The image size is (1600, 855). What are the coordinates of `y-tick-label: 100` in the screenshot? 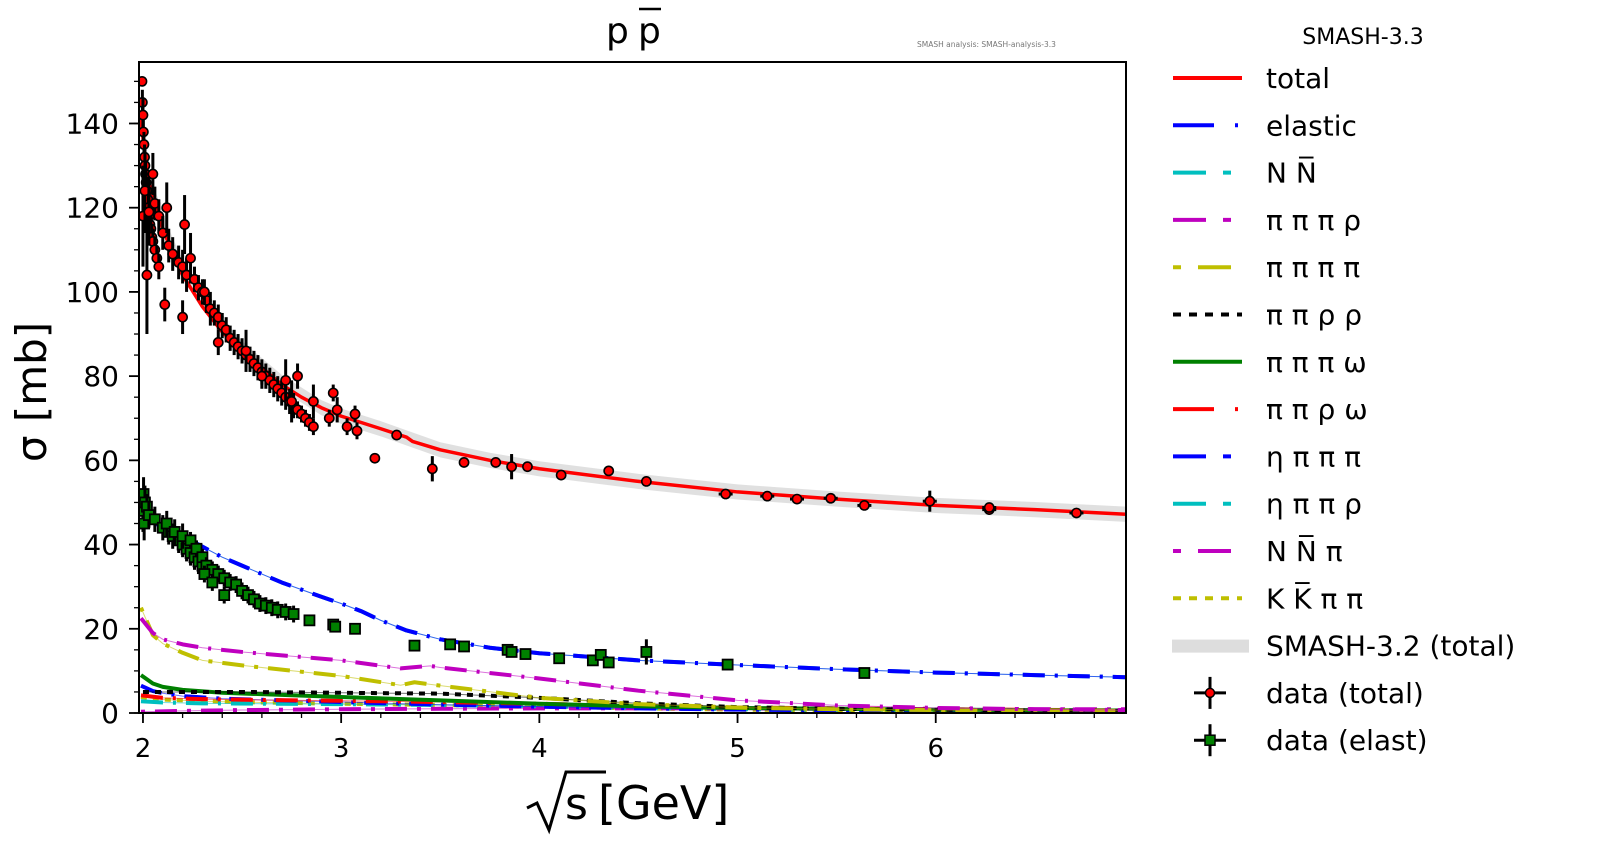 It's located at (92, 292).